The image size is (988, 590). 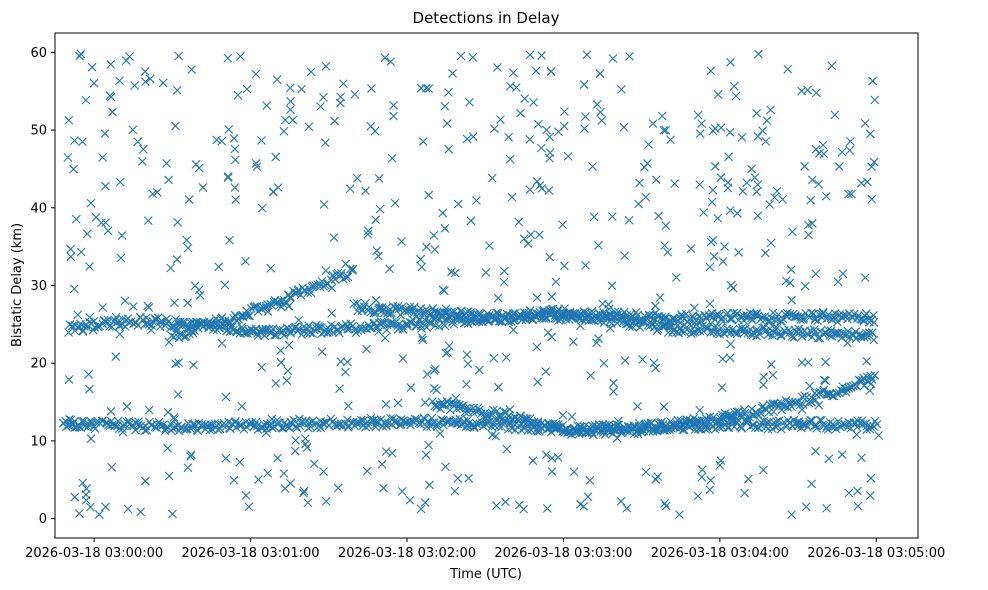 What do you see at coordinates (94, 553) in the screenshot?
I see `x-tick-label: 2026-03-18 03:00:00` at bounding box center [94, 553].